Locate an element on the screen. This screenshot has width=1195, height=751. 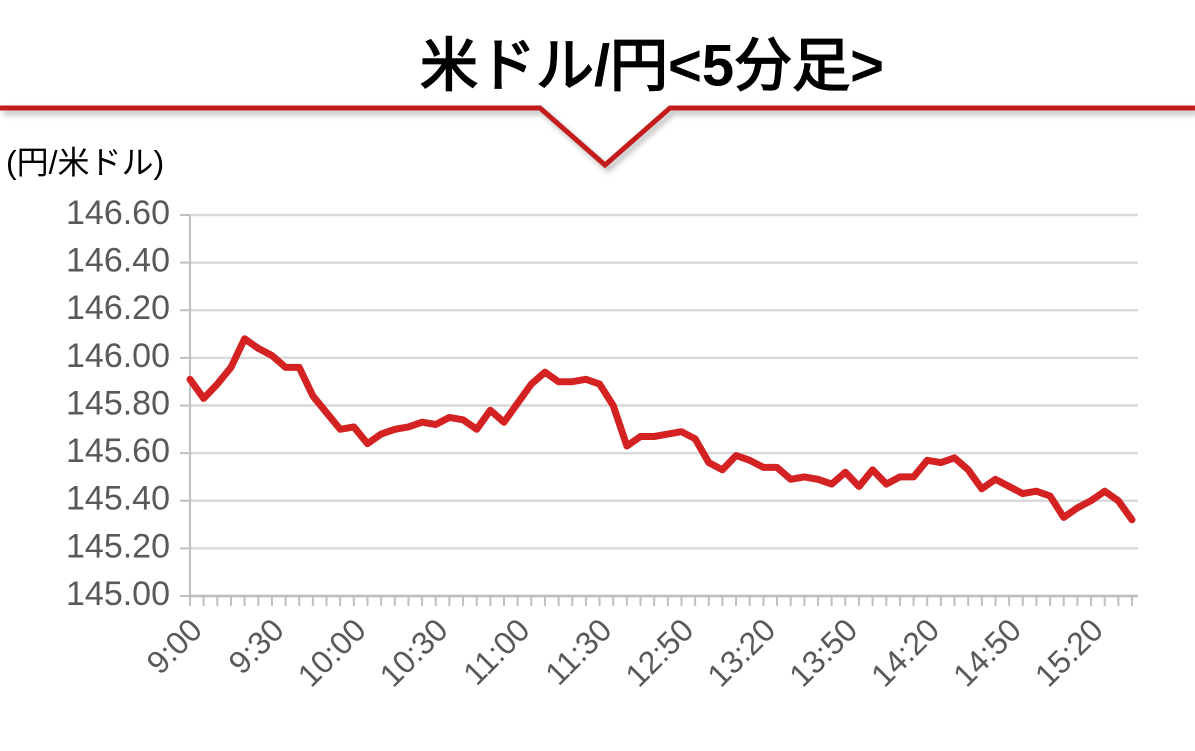
x-tick-label: 14:50 is located at coordinates (987, 652).